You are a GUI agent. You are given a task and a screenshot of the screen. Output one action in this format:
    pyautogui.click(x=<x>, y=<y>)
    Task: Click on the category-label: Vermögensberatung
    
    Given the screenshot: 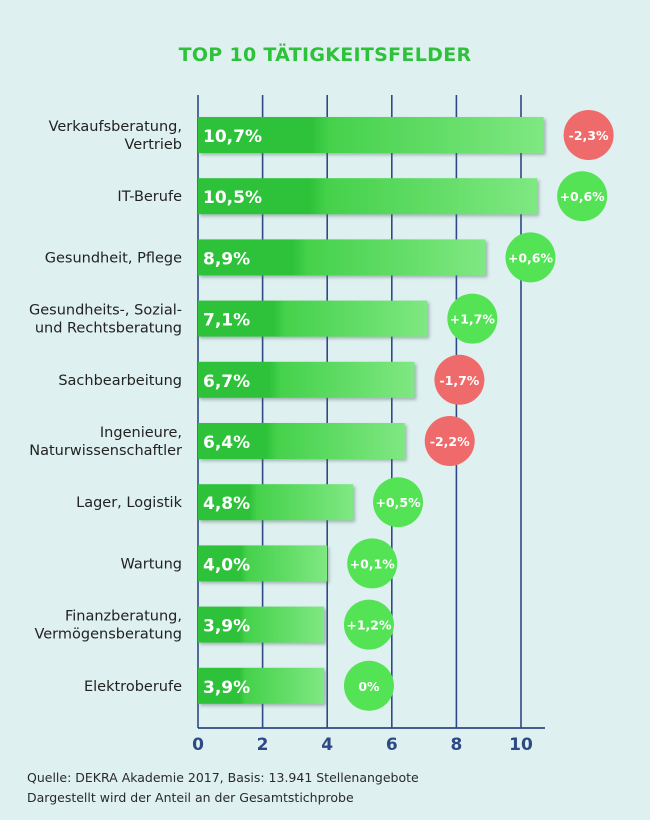 What is the action you would take?
    pyautogui.click(x=108, y=635)
    